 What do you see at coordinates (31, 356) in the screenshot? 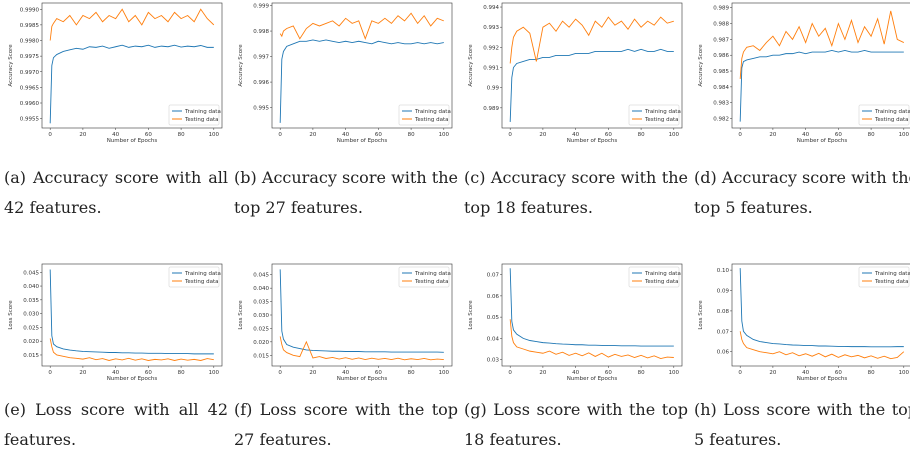
I see `y-tick-label: 0.015` at bounding box center [31, 356].